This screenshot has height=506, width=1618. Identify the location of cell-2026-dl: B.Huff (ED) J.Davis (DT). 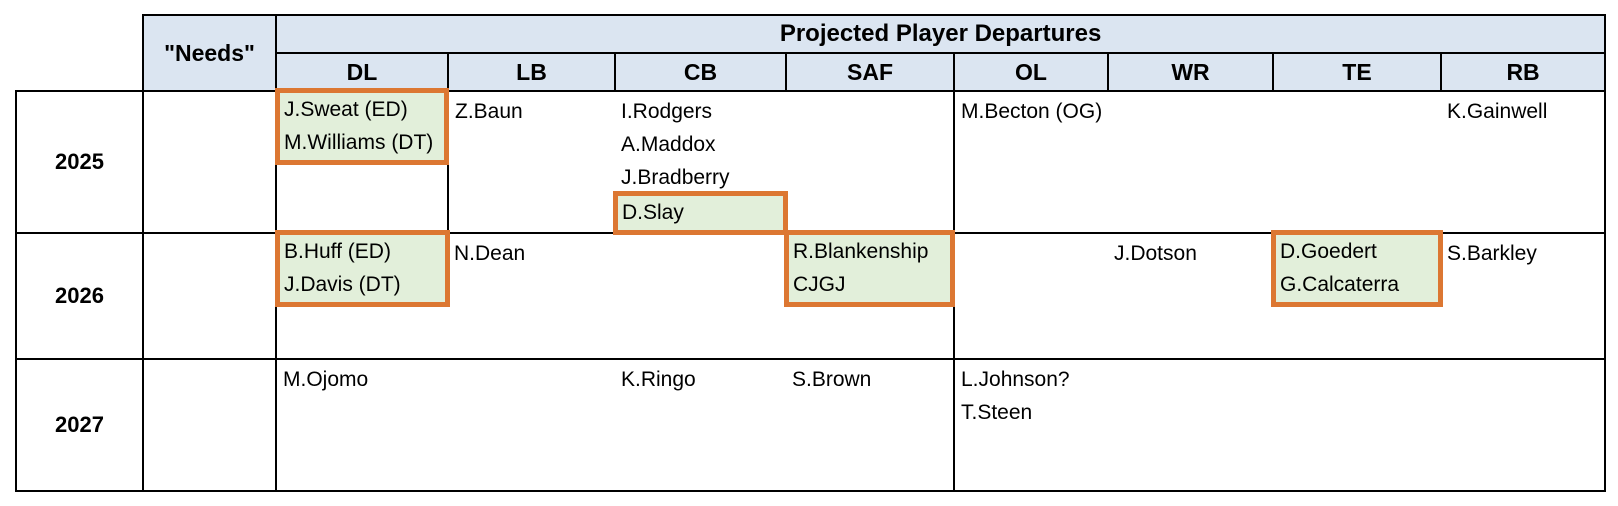
(362, 295).